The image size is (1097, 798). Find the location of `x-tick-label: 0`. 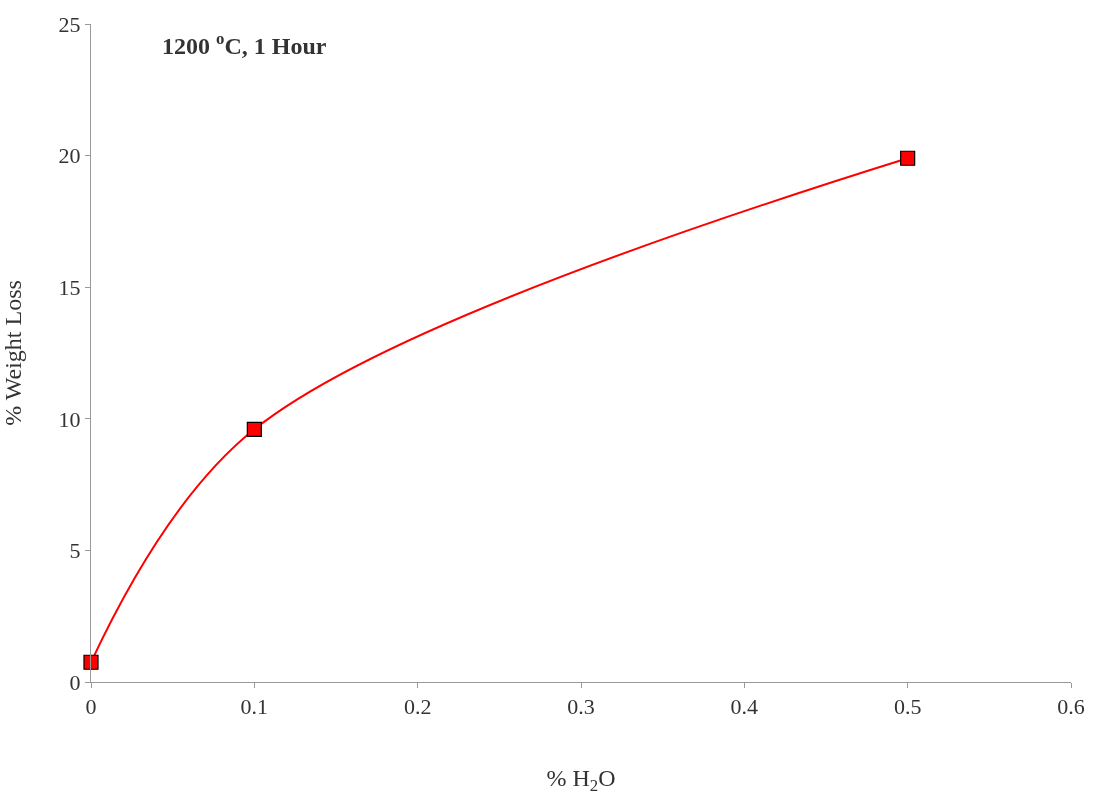

x-tick-label: 0 is located at coordinates (91, 707).